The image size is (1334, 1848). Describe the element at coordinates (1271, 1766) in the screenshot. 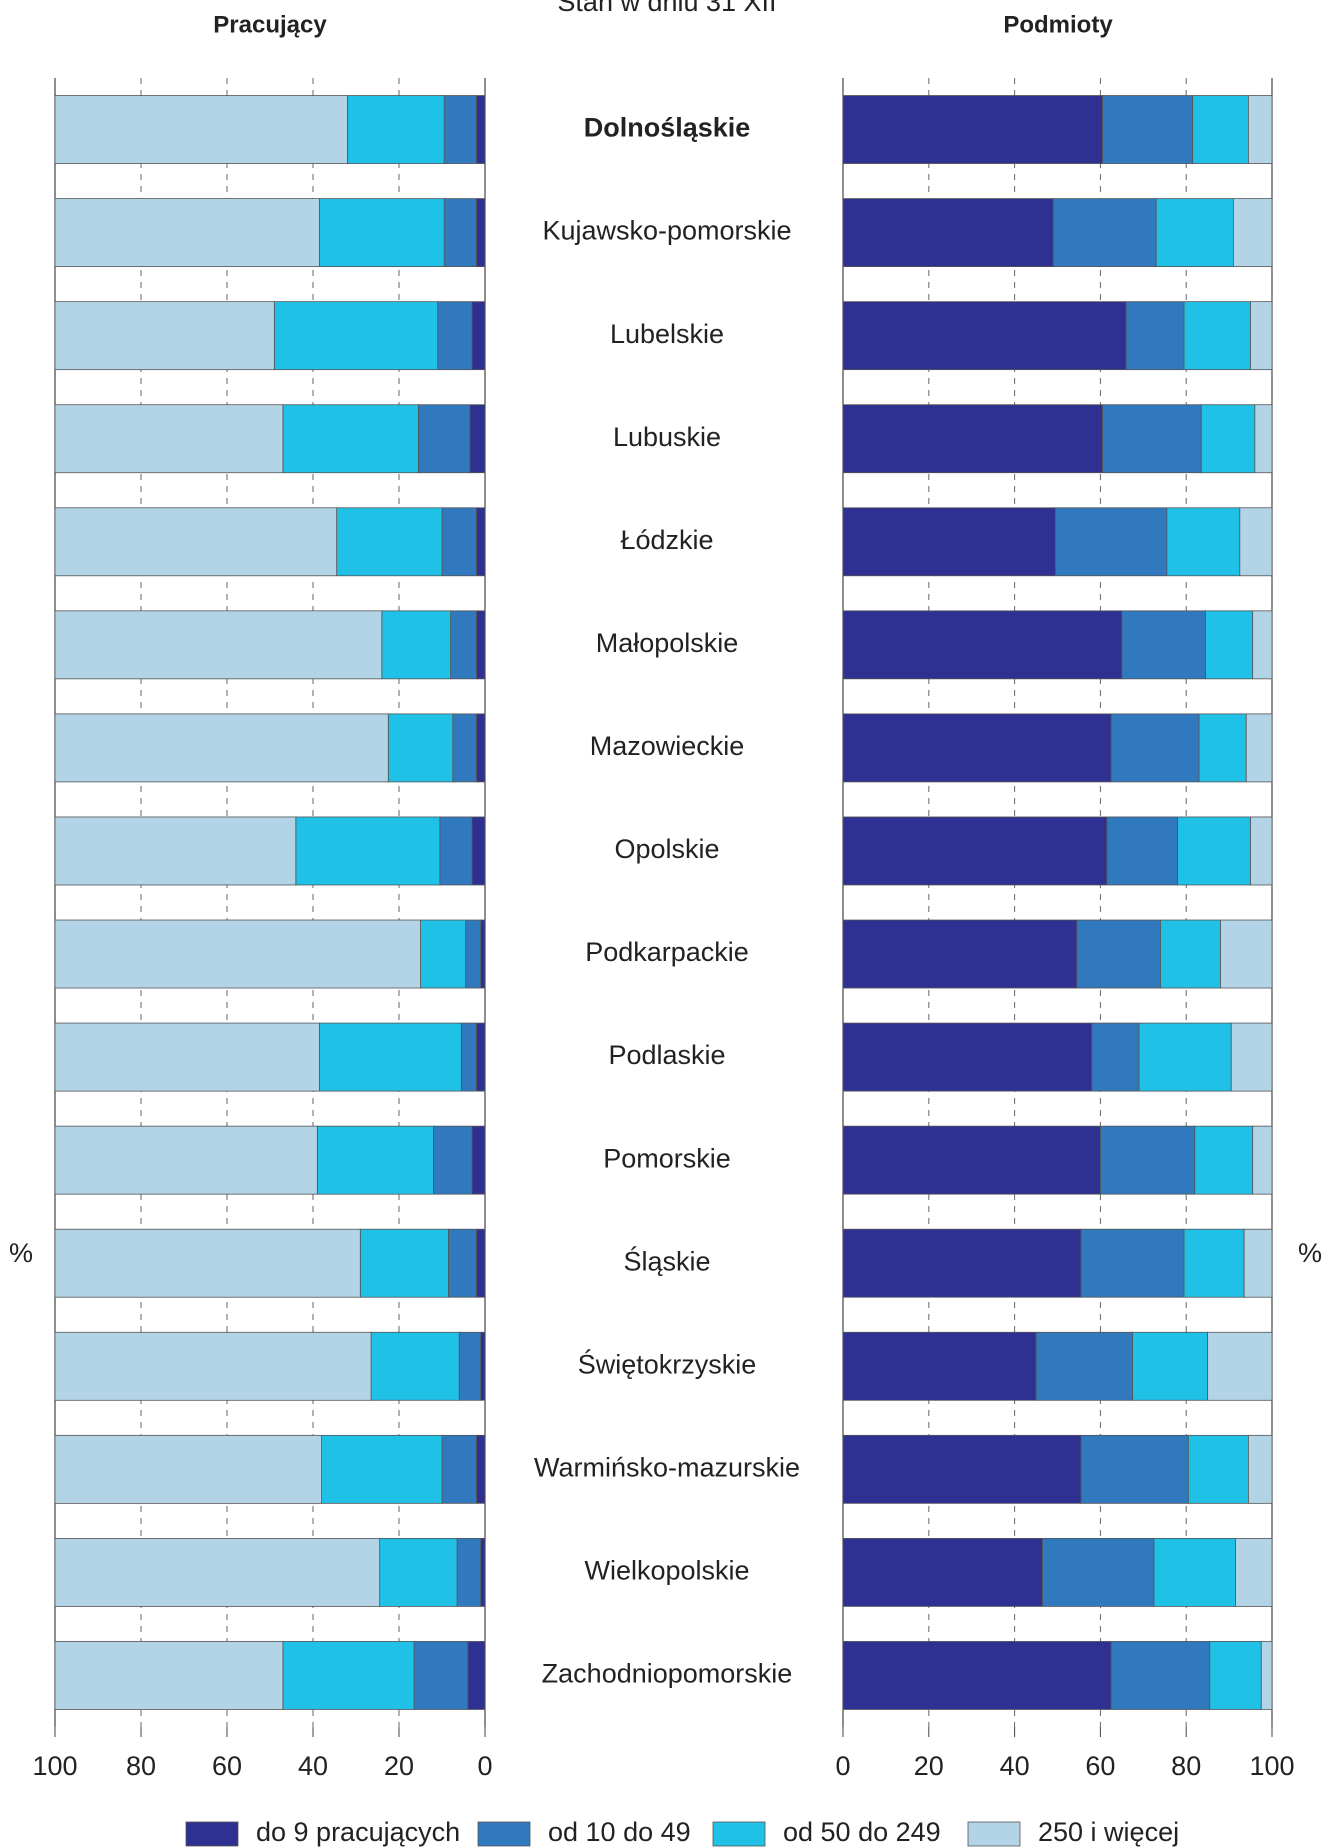

I see `x-tick-label: 100` at that location.